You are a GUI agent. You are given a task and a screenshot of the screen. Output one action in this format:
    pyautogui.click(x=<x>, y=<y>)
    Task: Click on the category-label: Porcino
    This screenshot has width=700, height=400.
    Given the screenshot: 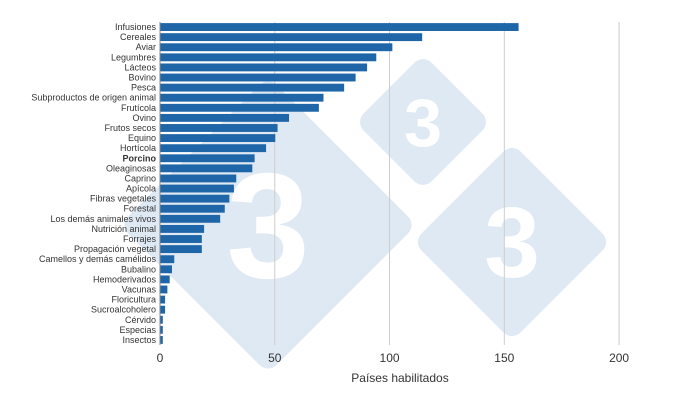 What is the action you would take?
    pyautogui.click(x=139, y=158)
    